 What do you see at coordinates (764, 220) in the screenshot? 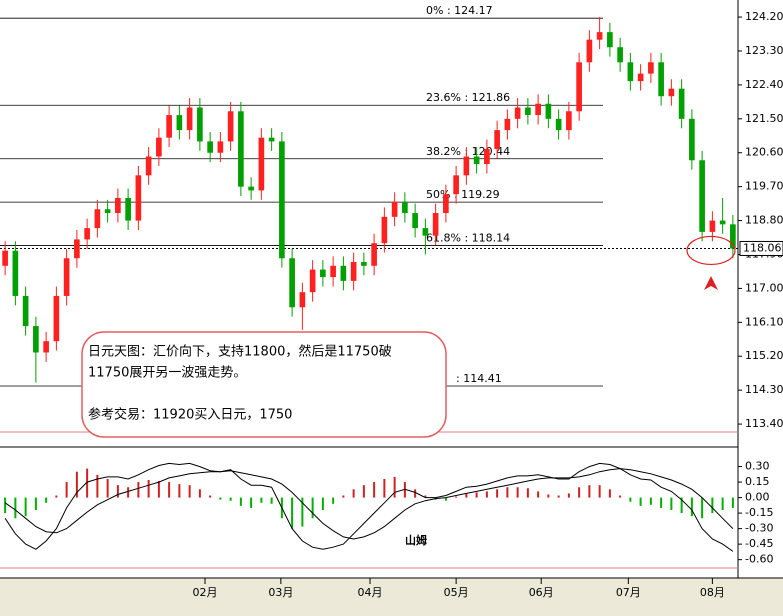
I see `y-tick-label: 118.80` at bounding box center [764, 220].